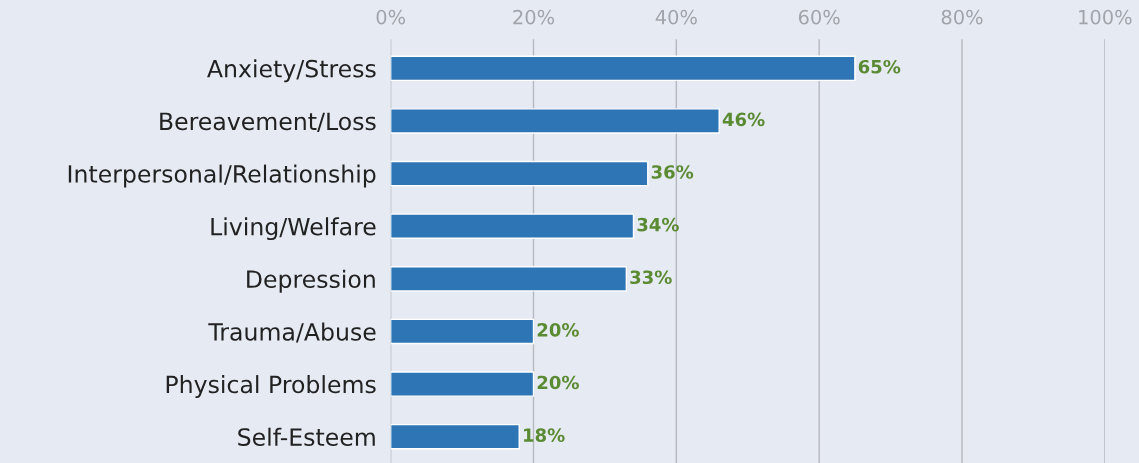  Describe the element at coordinates (291, 71) in the screenshot. I see `y-tick-label: Anxiety/Stress` at that location.